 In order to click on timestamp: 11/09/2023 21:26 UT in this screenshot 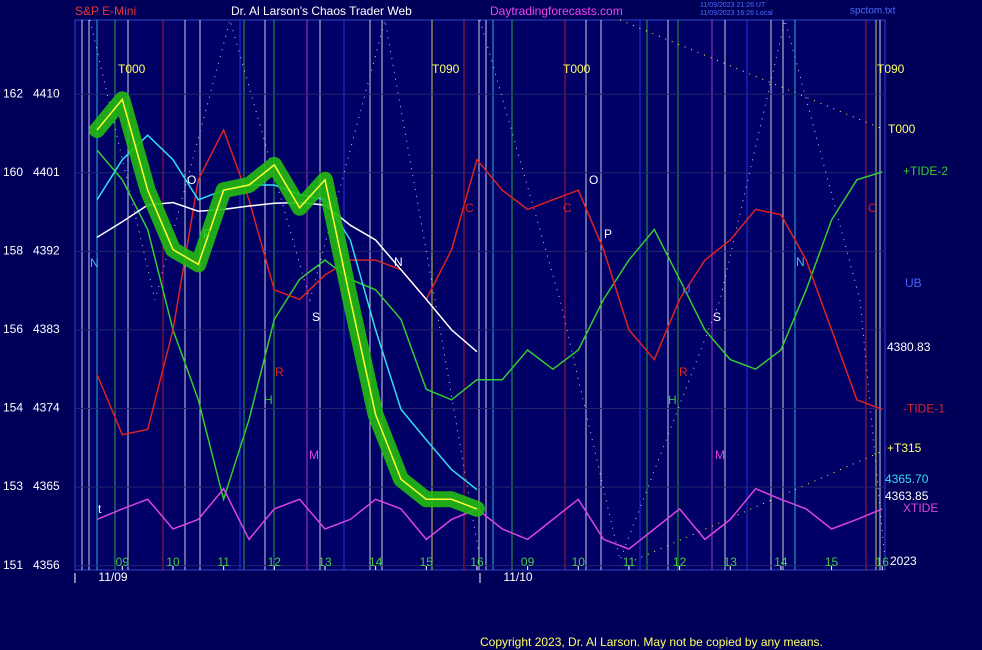, I will do `click(733, 5)`.